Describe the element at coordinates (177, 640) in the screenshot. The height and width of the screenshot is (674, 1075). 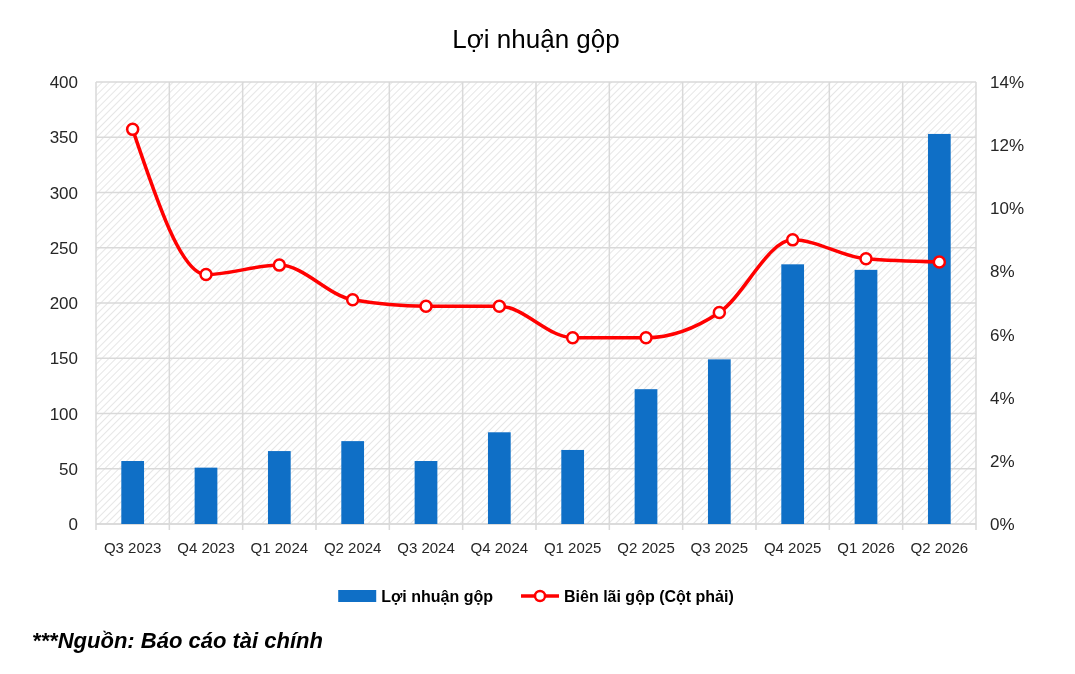
I see `text: ***Nguồn: Báo cáo tài chính` at that location.